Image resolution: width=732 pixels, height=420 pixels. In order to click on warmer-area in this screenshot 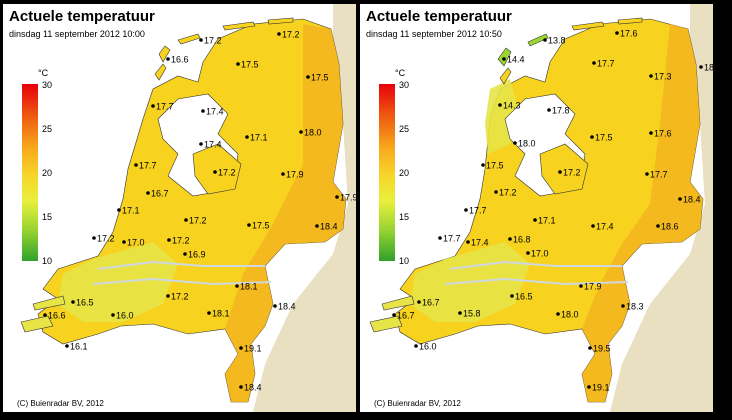, I will do `click(642, 213)`.